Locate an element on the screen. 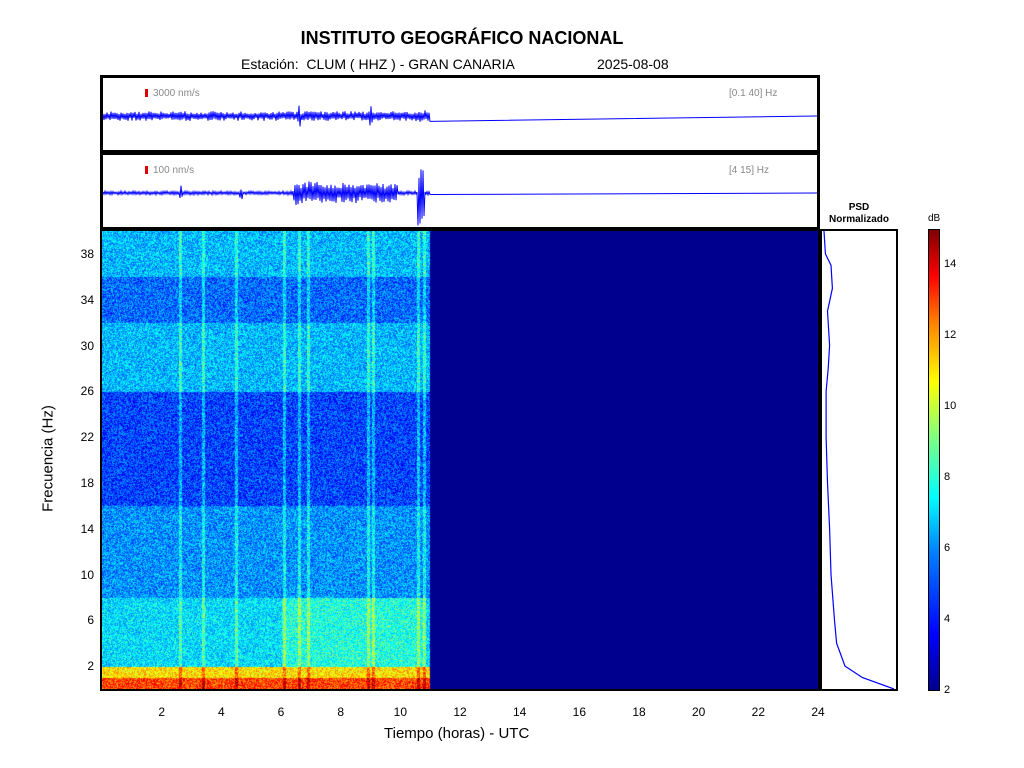 The width and height of the screenshot is (1024, 768). y-tick-label: 30 is located at coordinates (87, 345).